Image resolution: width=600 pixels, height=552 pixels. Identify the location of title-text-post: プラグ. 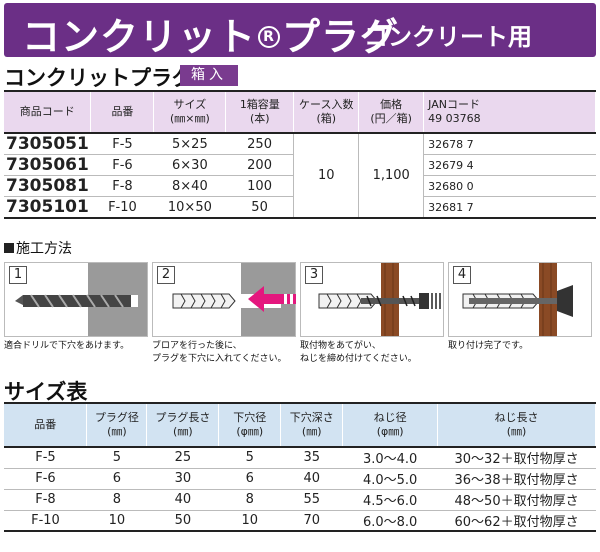
(341, 37).